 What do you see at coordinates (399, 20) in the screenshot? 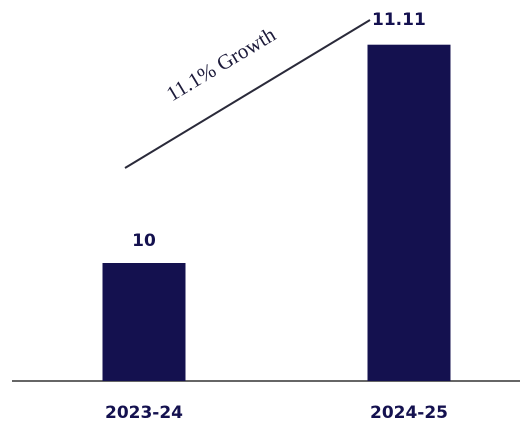
I see `value-label: 11.11` at bounding box center [399, 20].